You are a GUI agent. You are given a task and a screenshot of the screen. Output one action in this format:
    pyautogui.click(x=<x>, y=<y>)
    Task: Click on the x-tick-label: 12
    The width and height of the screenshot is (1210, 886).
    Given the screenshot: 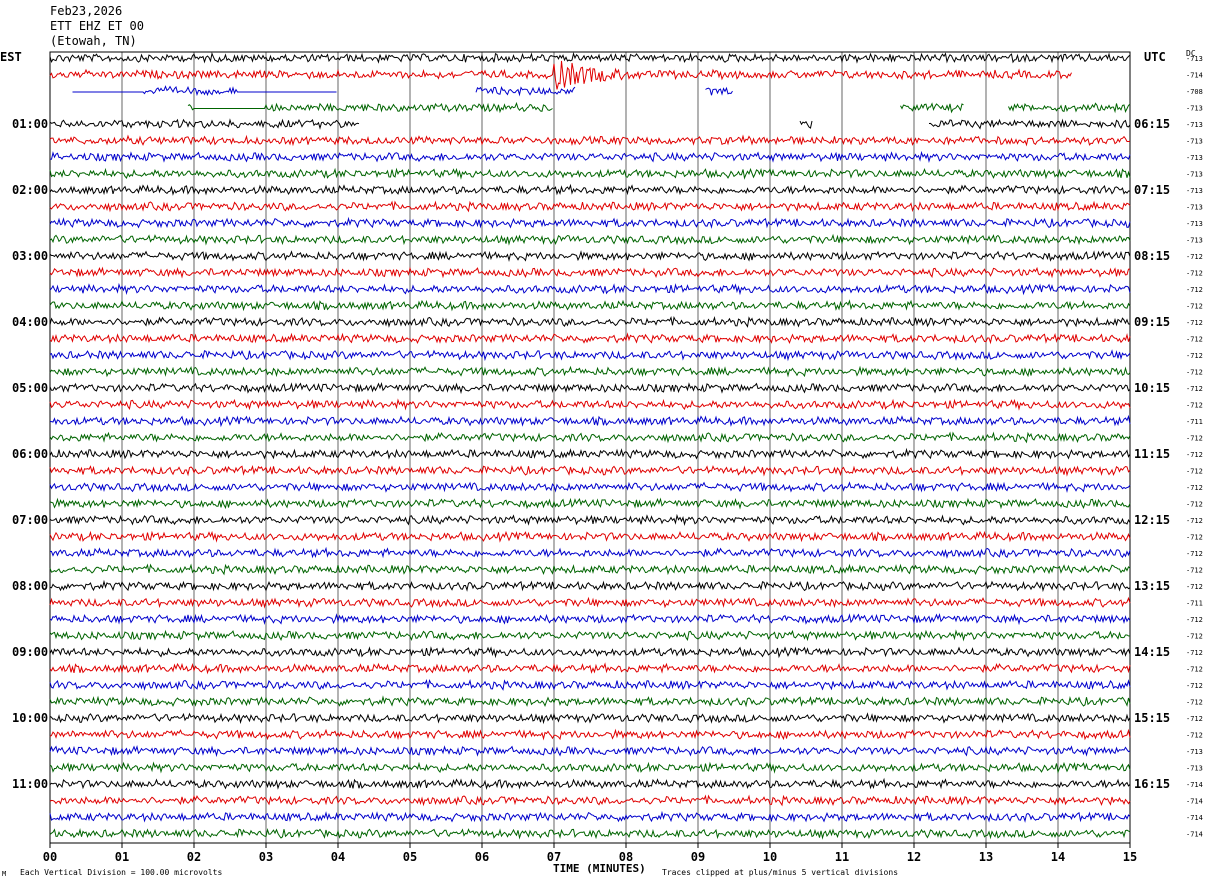 What is the action you would take?
    pyautogui.click(x=914, y=857)
    